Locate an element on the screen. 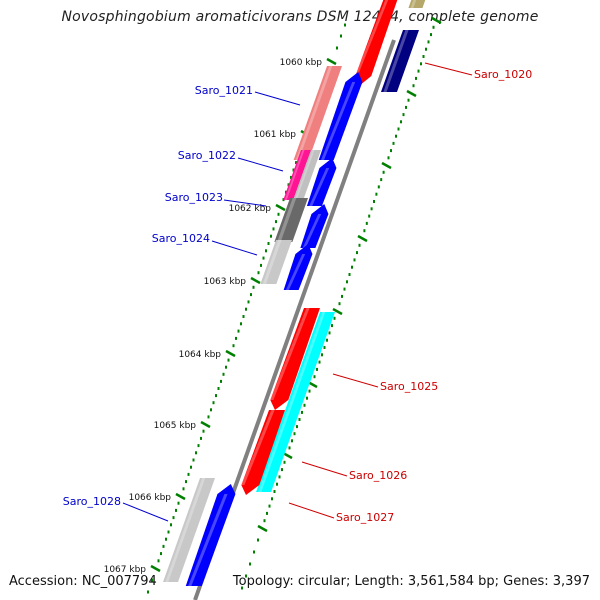 The width and height of the screenshot is (600, 600). feature-block-pink-1021-highlight is located at coordinates (314, 113).